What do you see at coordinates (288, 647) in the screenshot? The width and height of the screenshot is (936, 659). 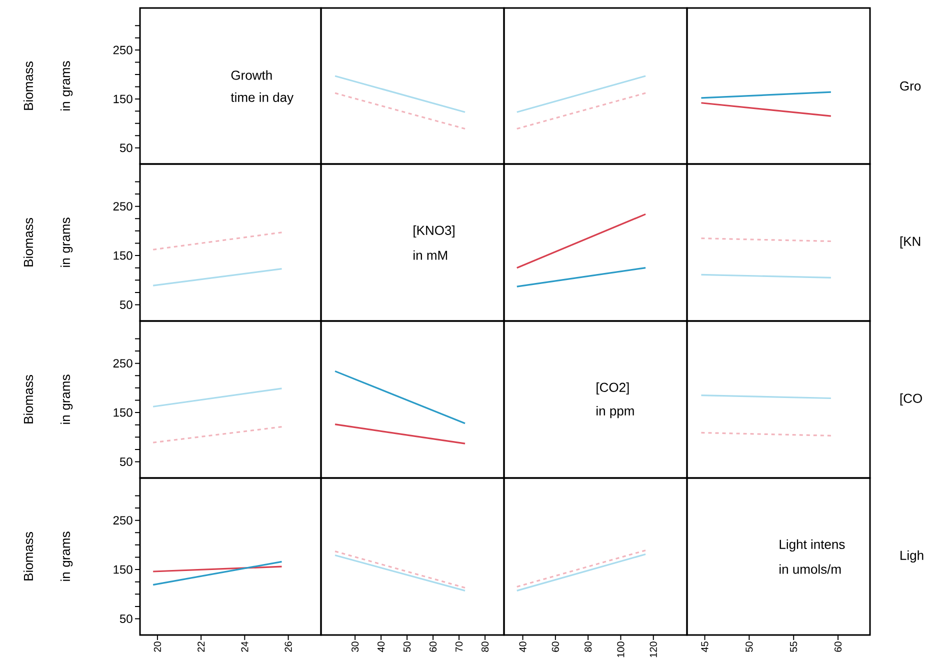 I see `x-tick-label: 26` at bounding box center [288, 647].